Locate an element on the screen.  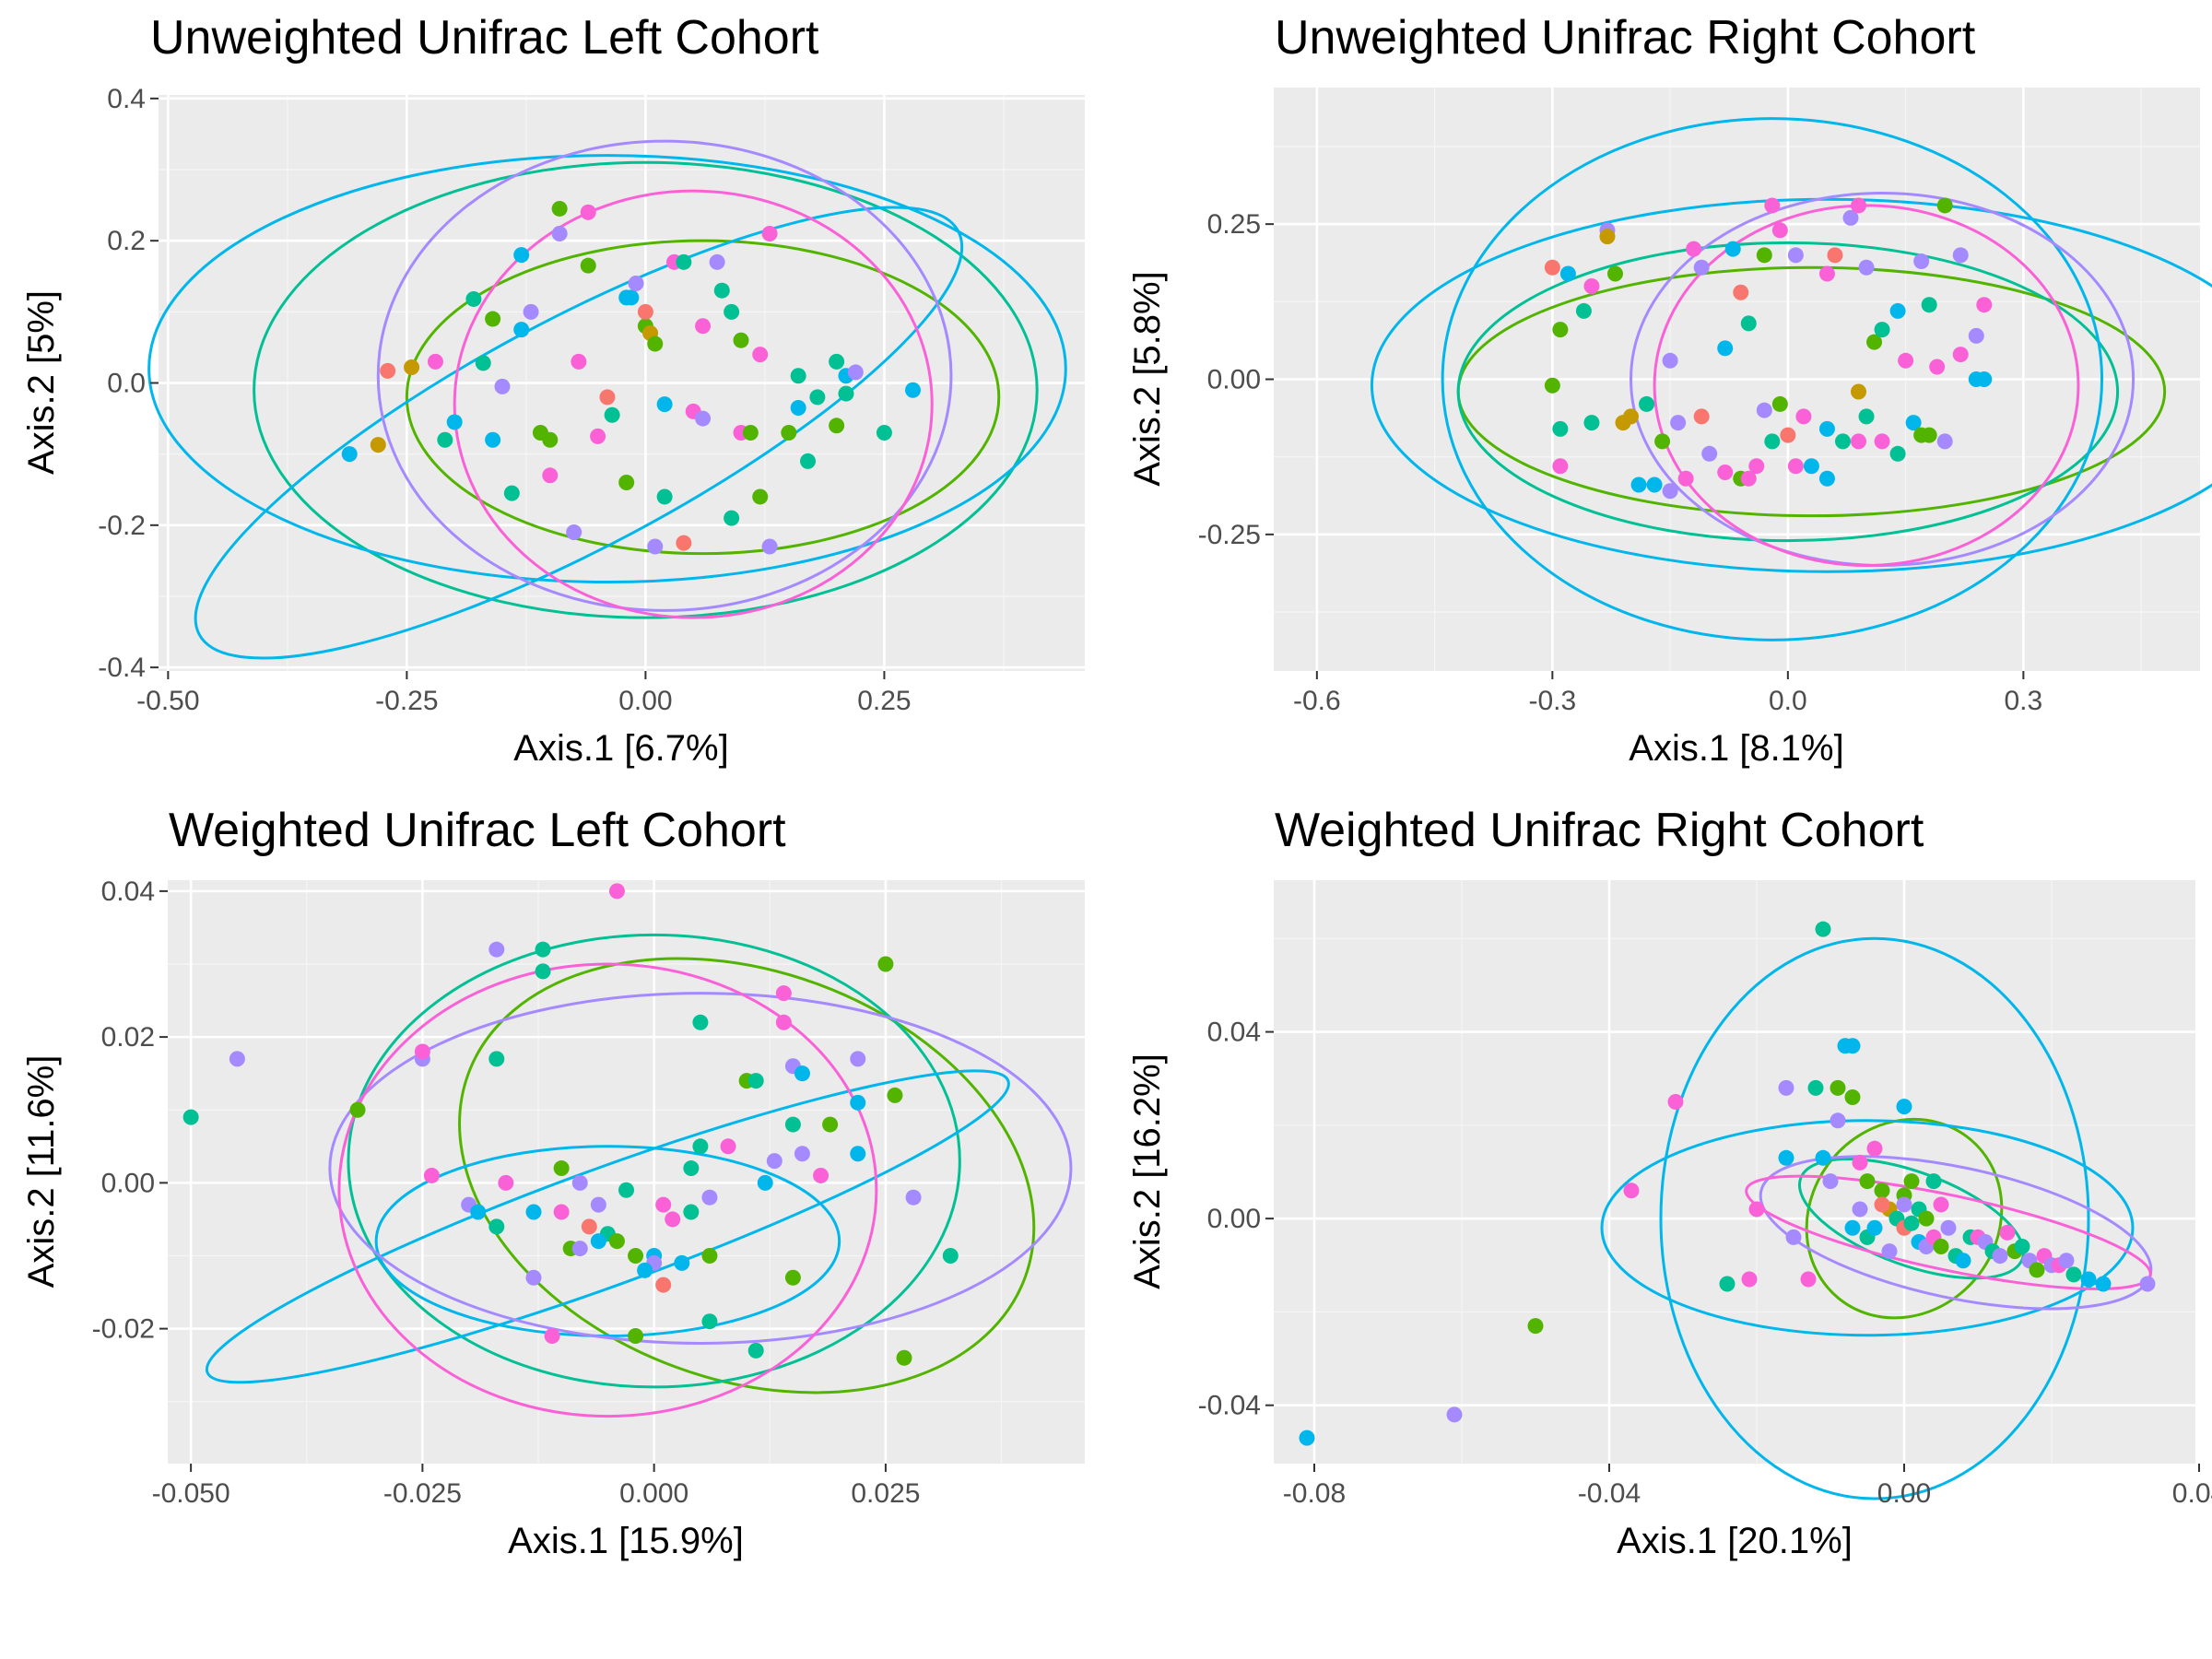
x-axis-label: Axis.1 [8.1%] is located at coordinates (1736, 748).